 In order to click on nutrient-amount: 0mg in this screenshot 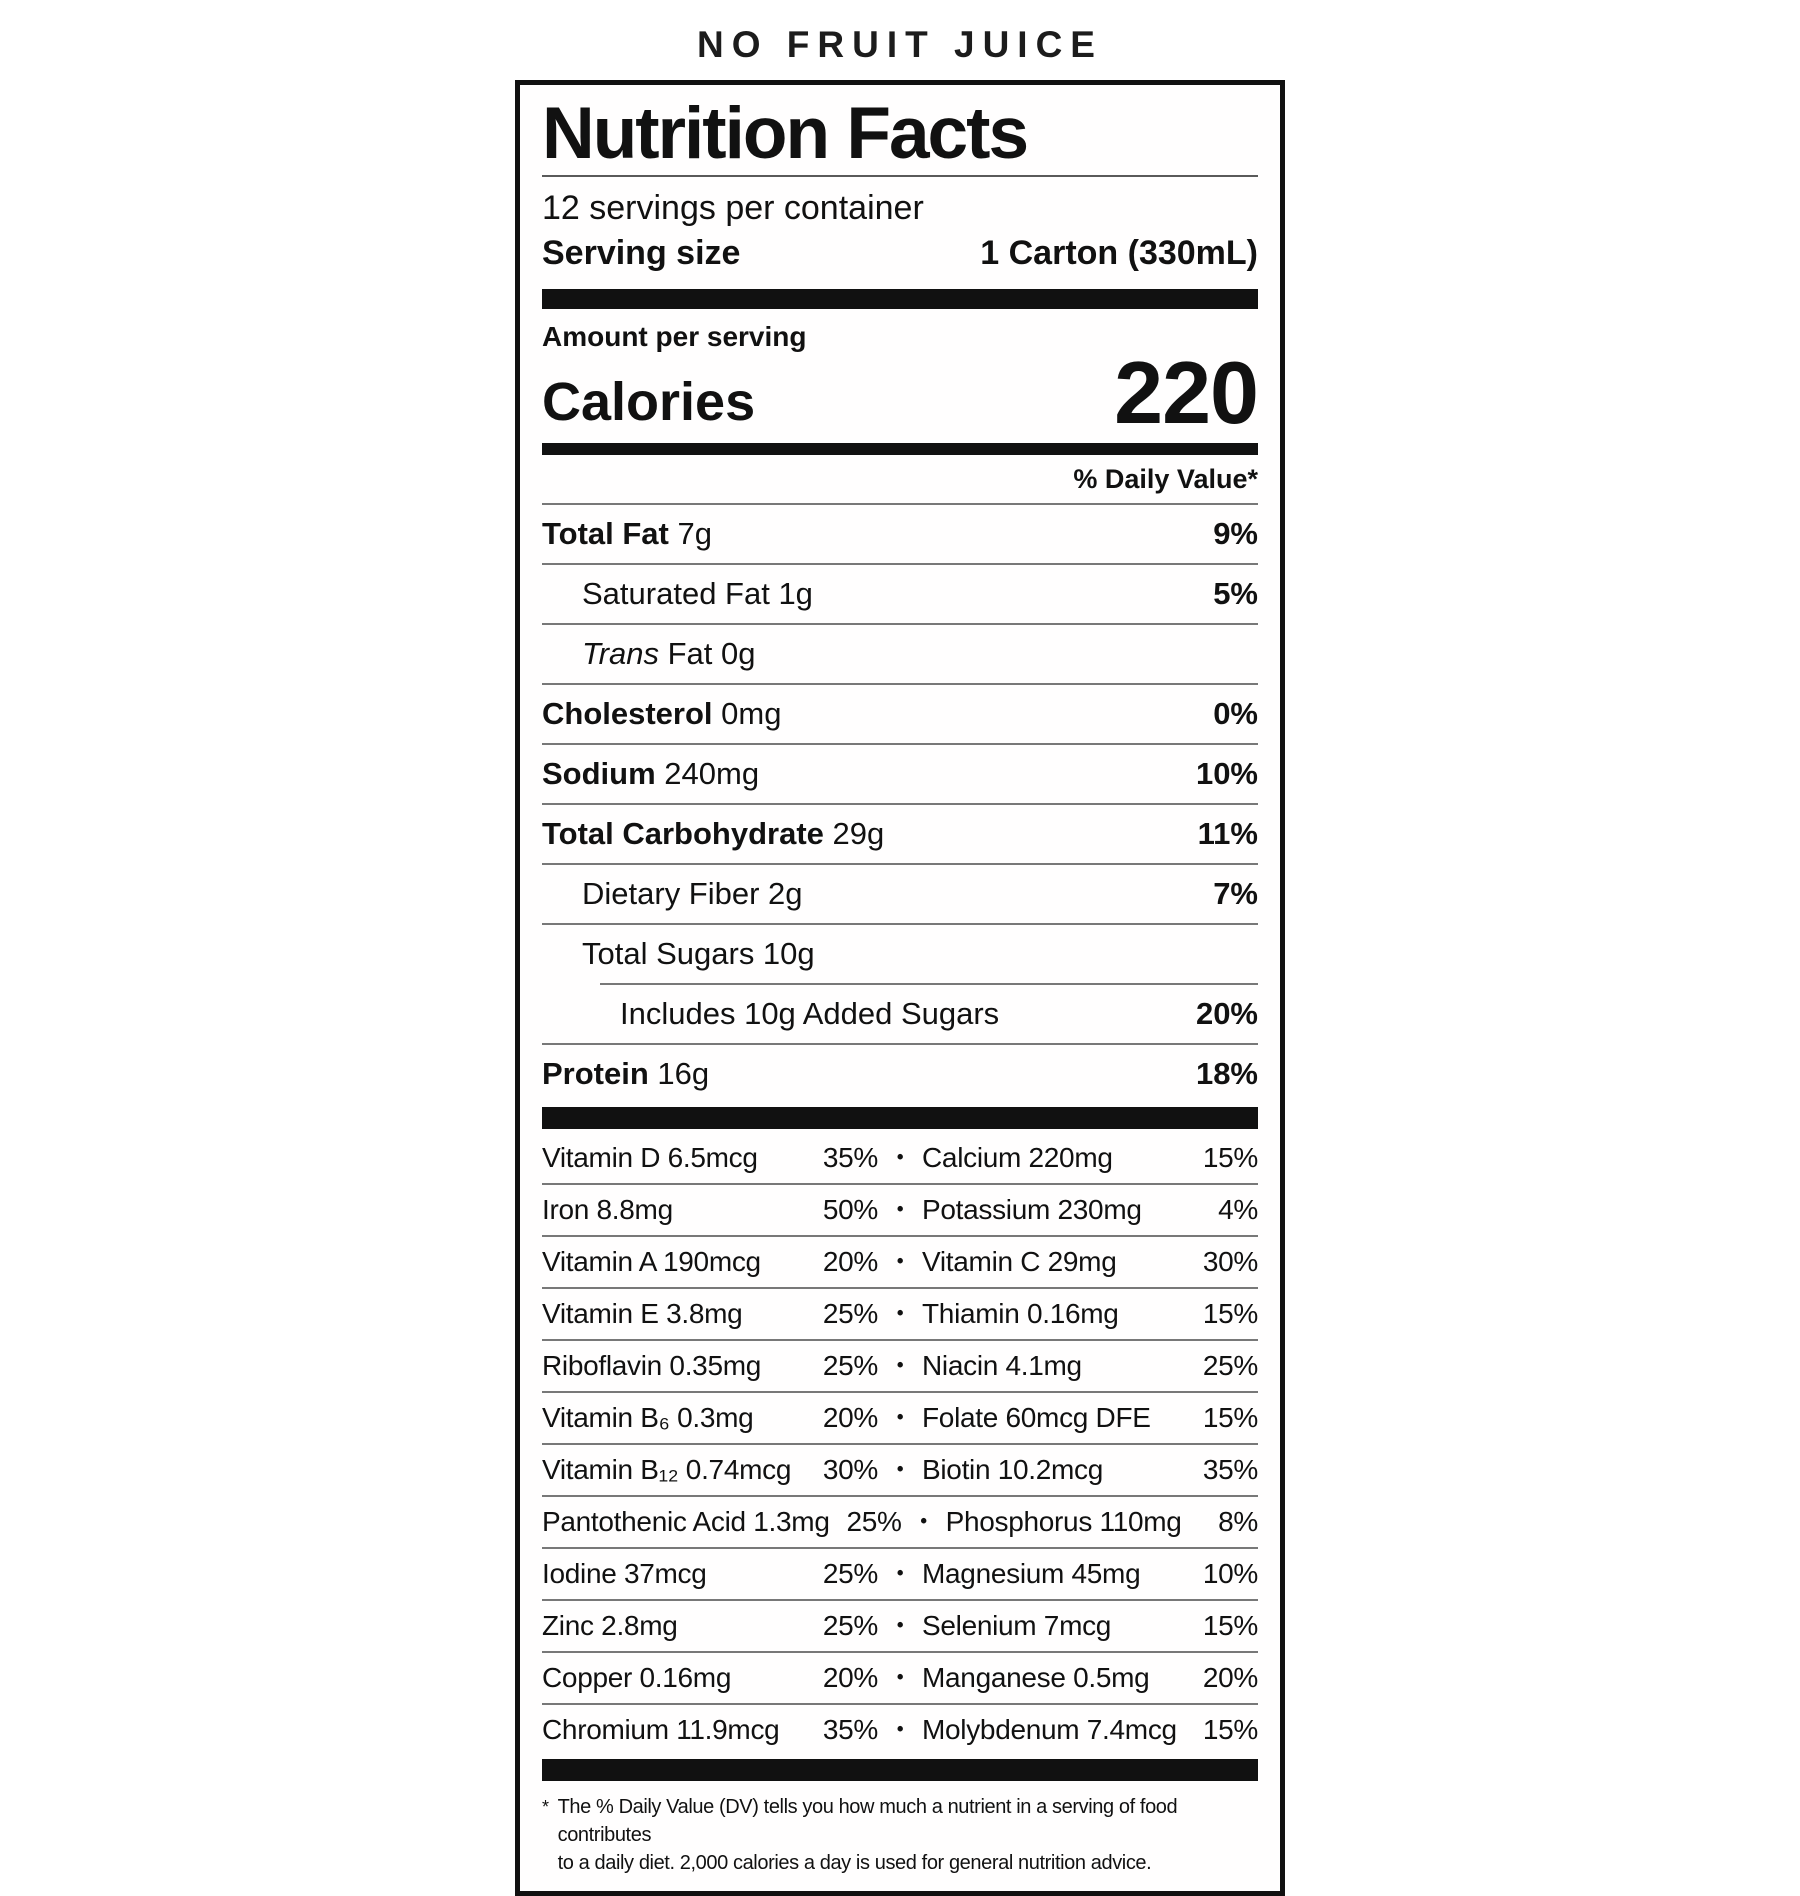, I will do `click(751, 714)`.